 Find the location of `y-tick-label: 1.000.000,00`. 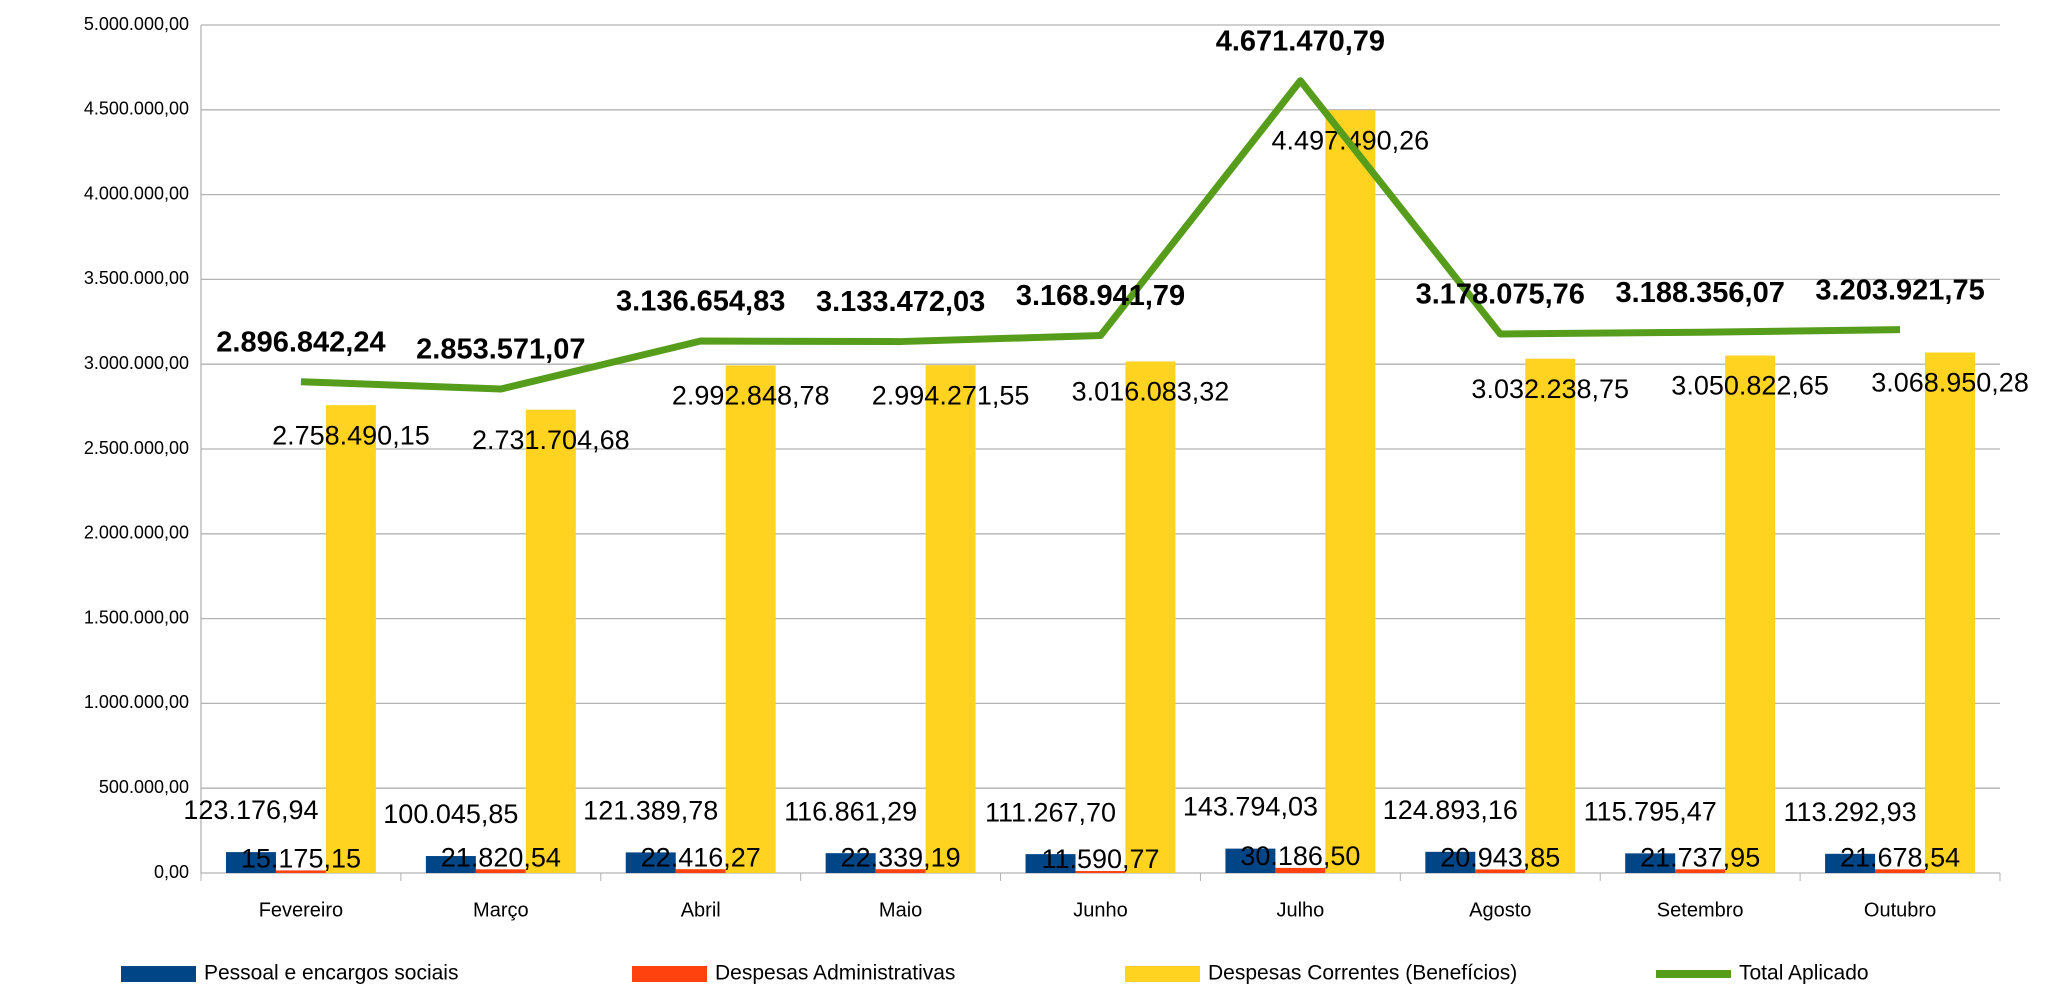

y-tick-label: 1.000.000,00 is located at coordinates (136, 702).